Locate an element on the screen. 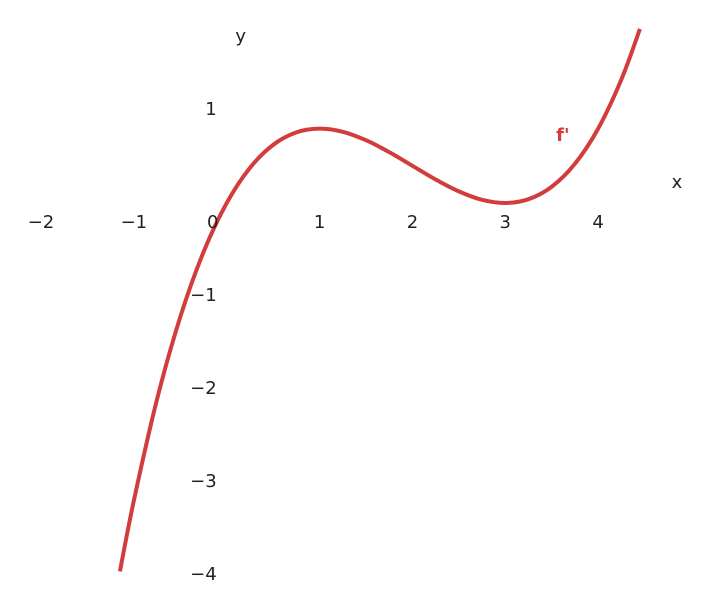 The image size is (710, 603). x-tick-label: 1 is located at coordinates (319, 222).